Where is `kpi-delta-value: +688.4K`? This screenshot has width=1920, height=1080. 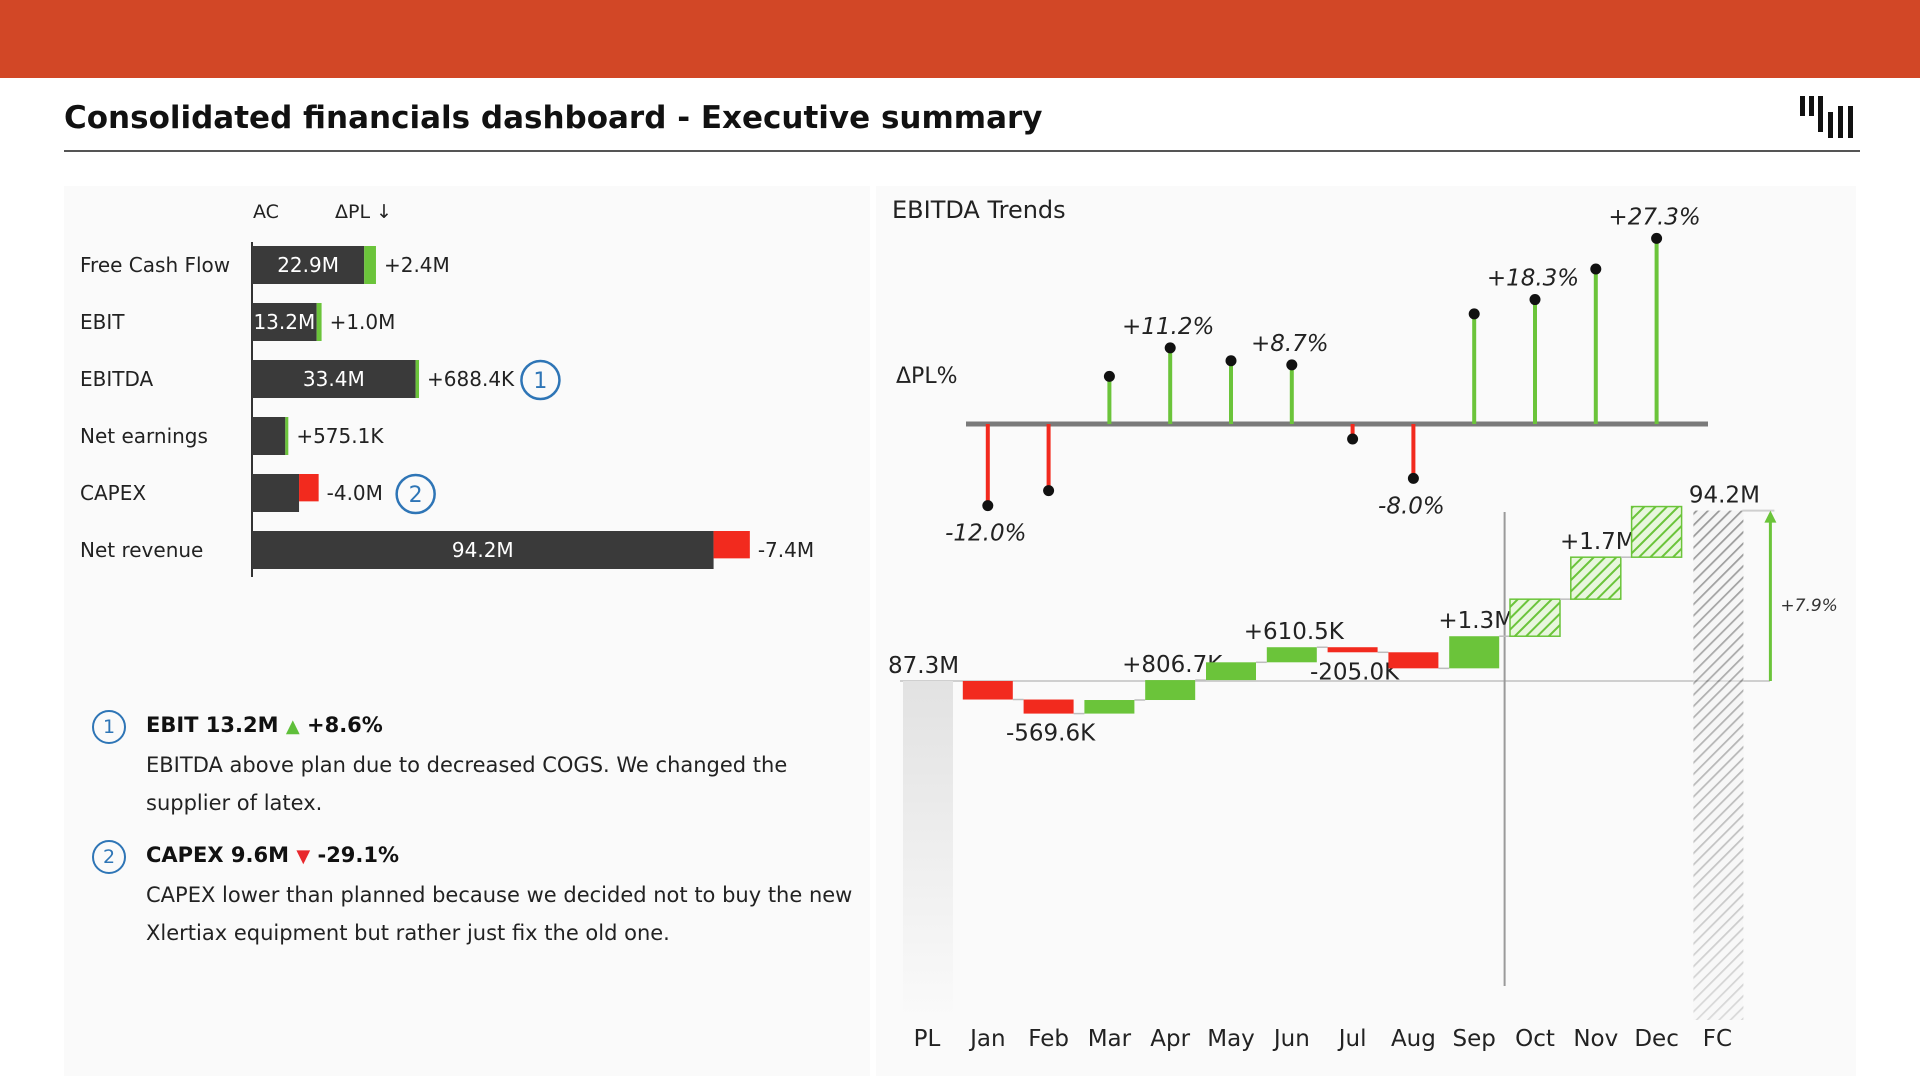
kpi-delta-value: +688.4K is located at coordinates (471, 379).